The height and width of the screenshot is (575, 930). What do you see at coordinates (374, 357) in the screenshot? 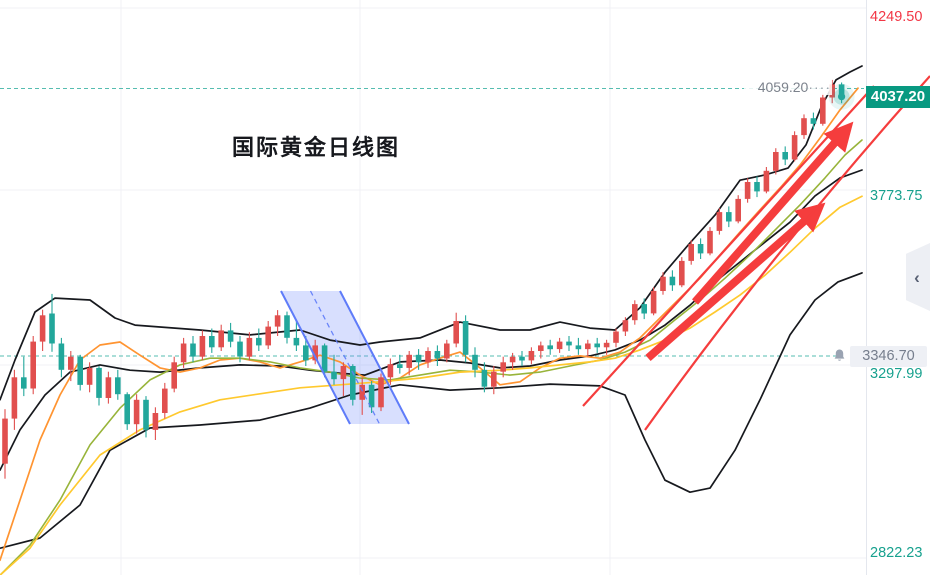
I see `channel-right_line` at bounding box center [374, 357].